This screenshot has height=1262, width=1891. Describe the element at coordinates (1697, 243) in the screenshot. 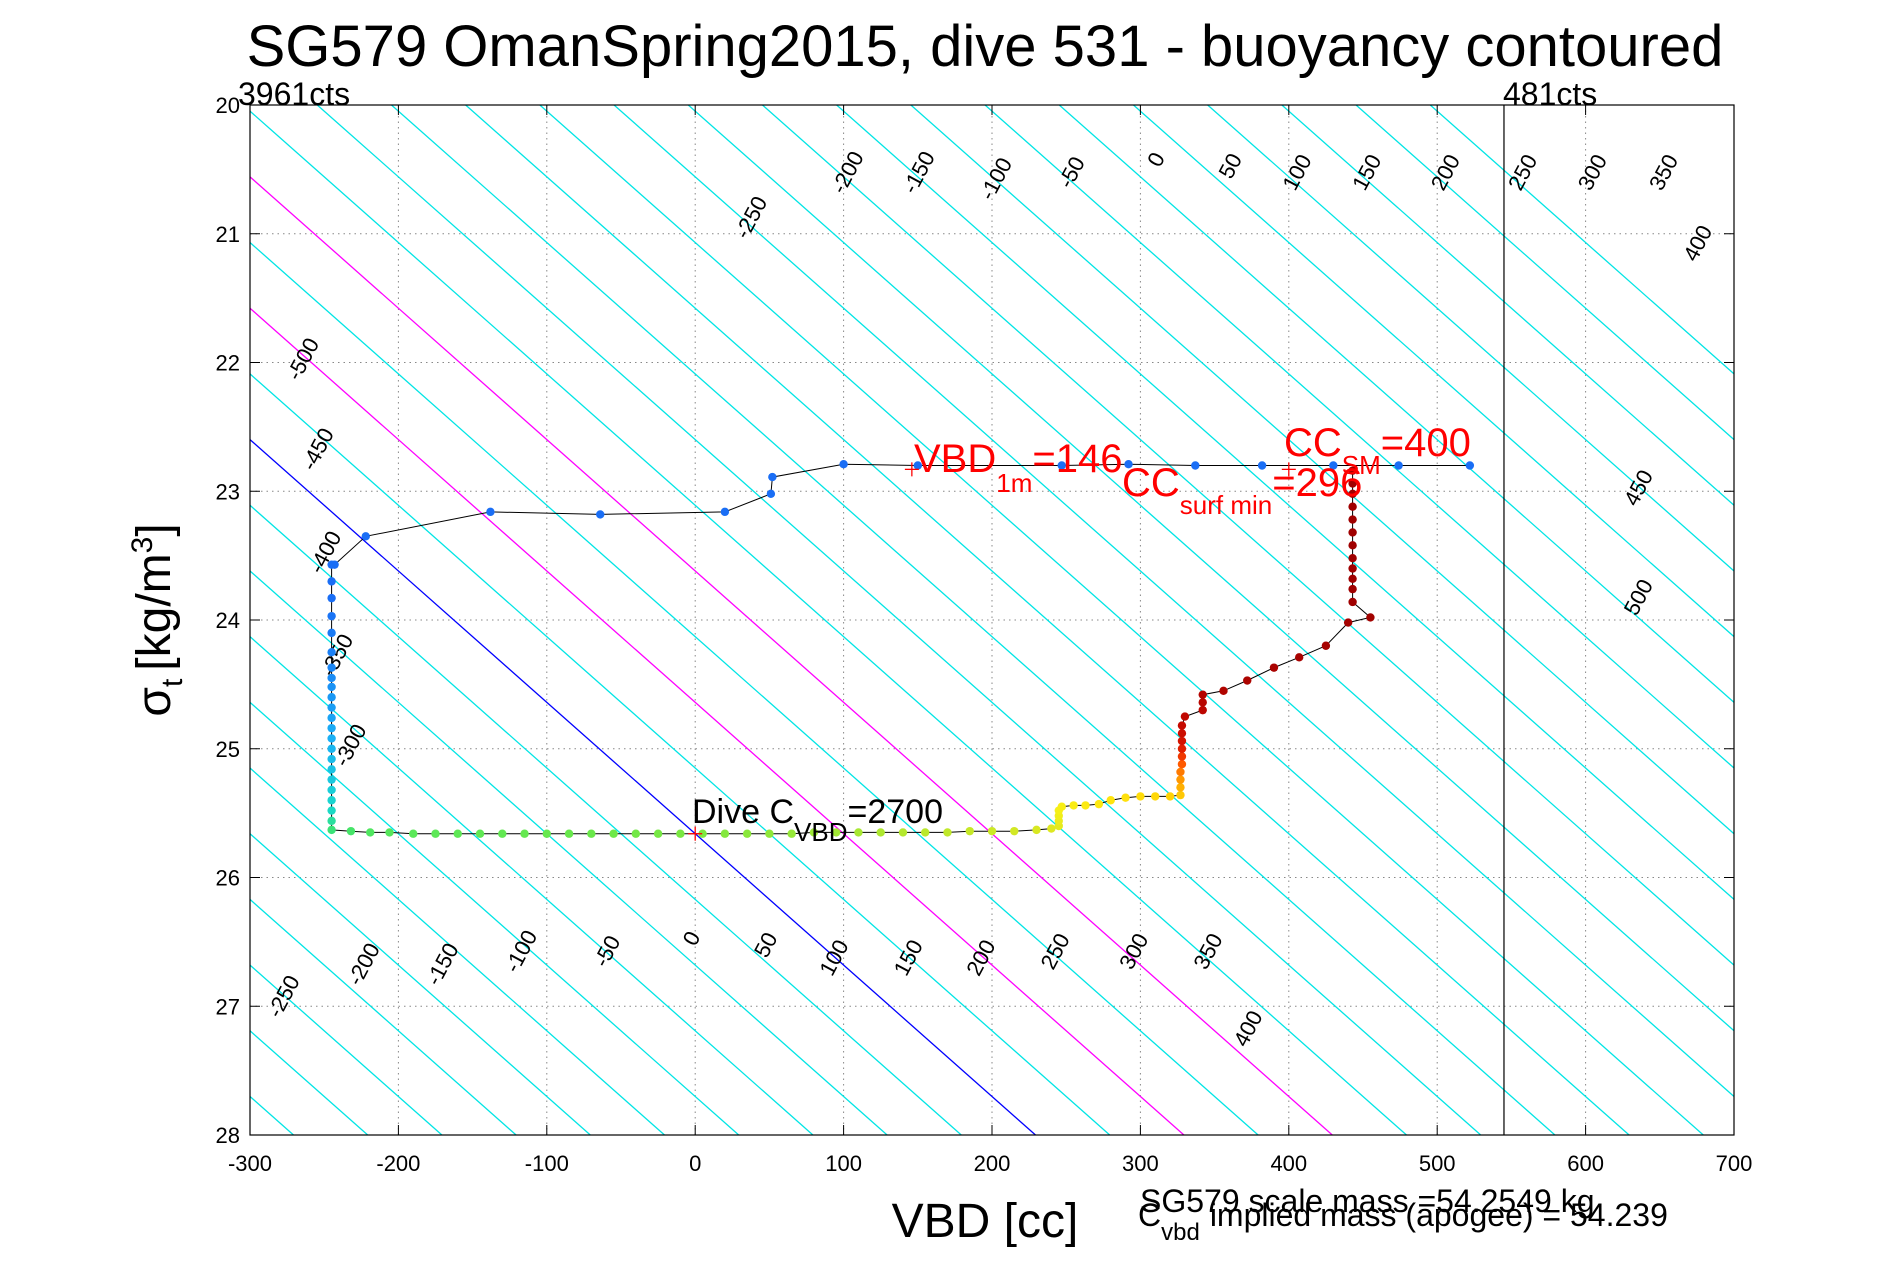

I see `contour-label: 400` at that location.